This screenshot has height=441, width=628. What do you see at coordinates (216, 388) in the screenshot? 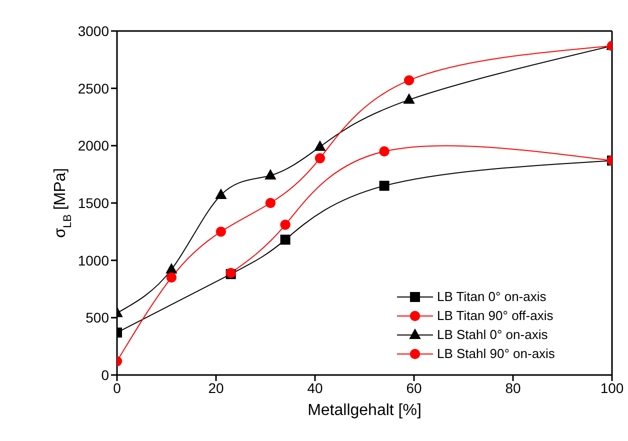
I see `x-tick-label: 20` at bounding box center [216, 388].